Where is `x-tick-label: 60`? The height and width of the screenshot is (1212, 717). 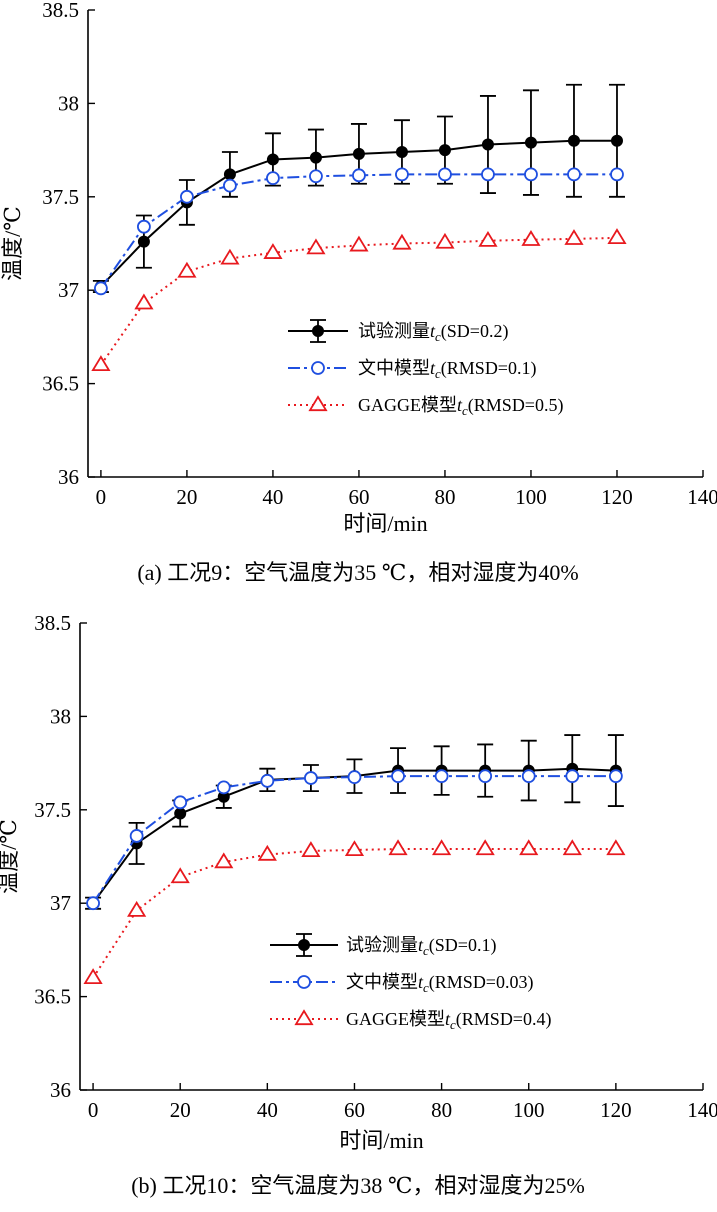
x-tick-label: 60 is located at coordinates (354, 1110).